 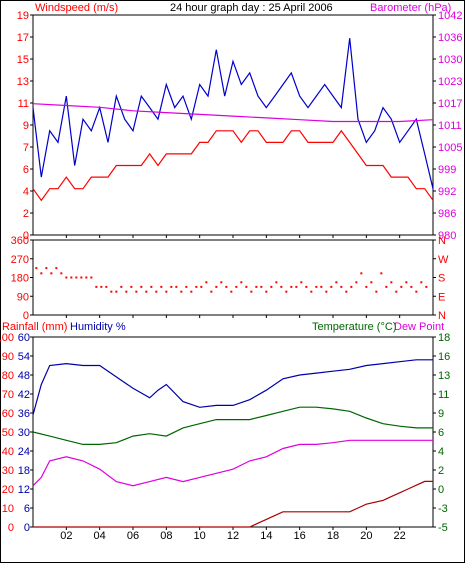 What do you see at coordinates (24, 433) in the screenshot?
I see `humidity-tick-label: 30` at bounding box center [24, 433].